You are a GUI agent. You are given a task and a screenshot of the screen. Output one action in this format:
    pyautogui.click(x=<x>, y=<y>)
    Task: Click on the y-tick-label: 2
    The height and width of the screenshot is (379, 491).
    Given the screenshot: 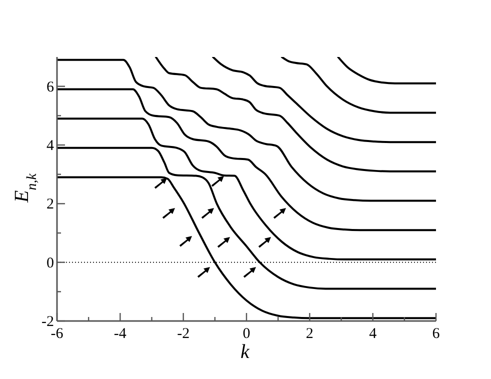 What is the action you would take?
    pyautogui.click(x=50, y=204)
    